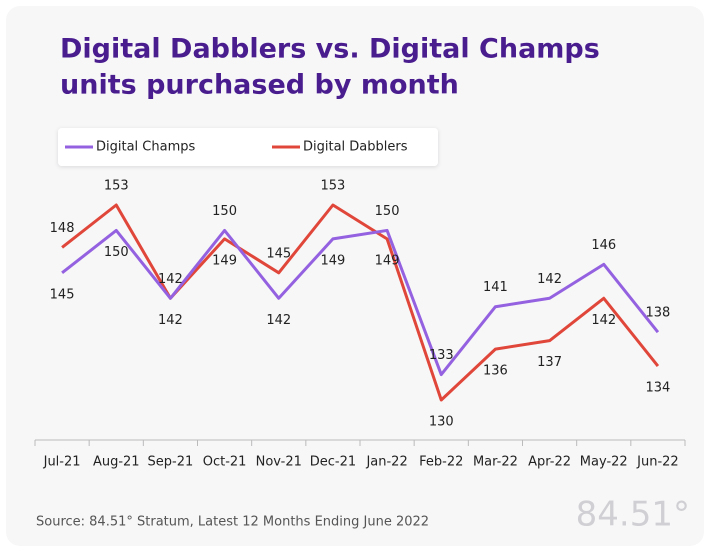 The width and height of the screenshot is (710, 552). Describe the element at coordinates (62, 228) in the screenshot. I see `data-label: 148` at that location.